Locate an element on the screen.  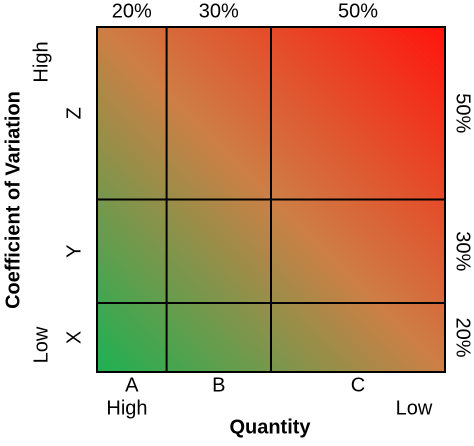
y-axis-title: Coefficient of Variation is located at coordinates (13, 200).